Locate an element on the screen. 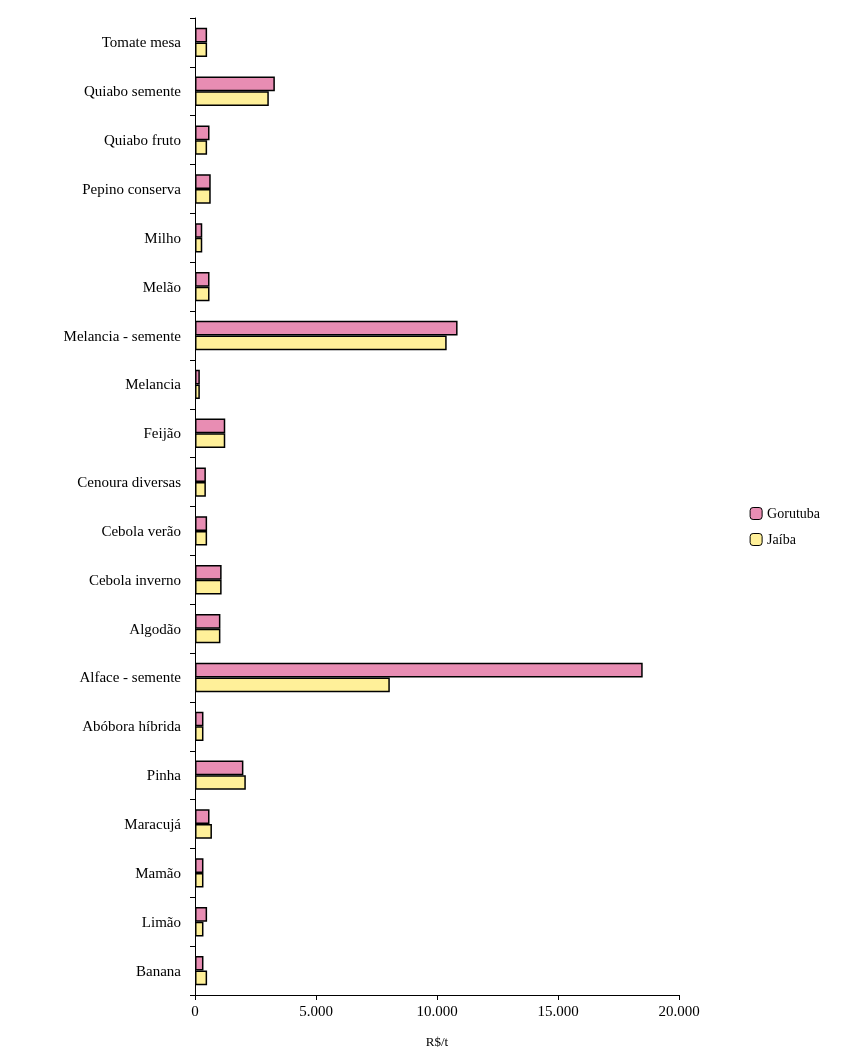 The image size is (845, 1053). y-tick-label: Melancia - semente is located at coordinates (122, 335).